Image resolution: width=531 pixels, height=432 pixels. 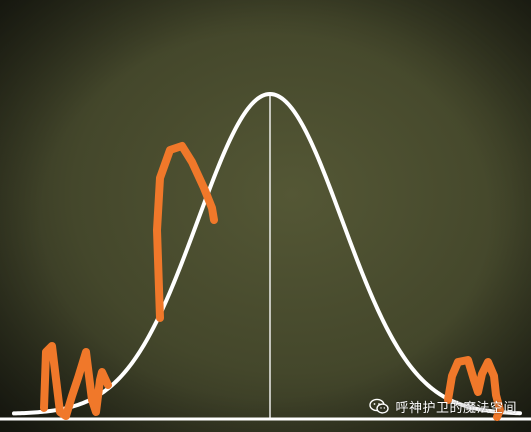 I want to click on left-tail-scribble, so click(x=76, y=381).